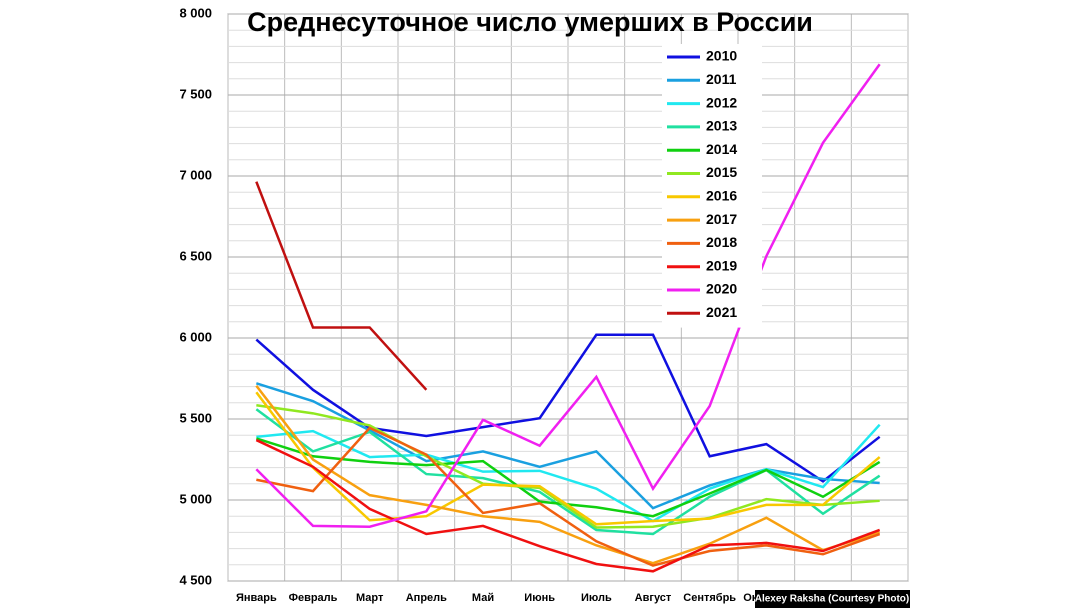  I want to click on legend-label: 2010, so click(721, 56).